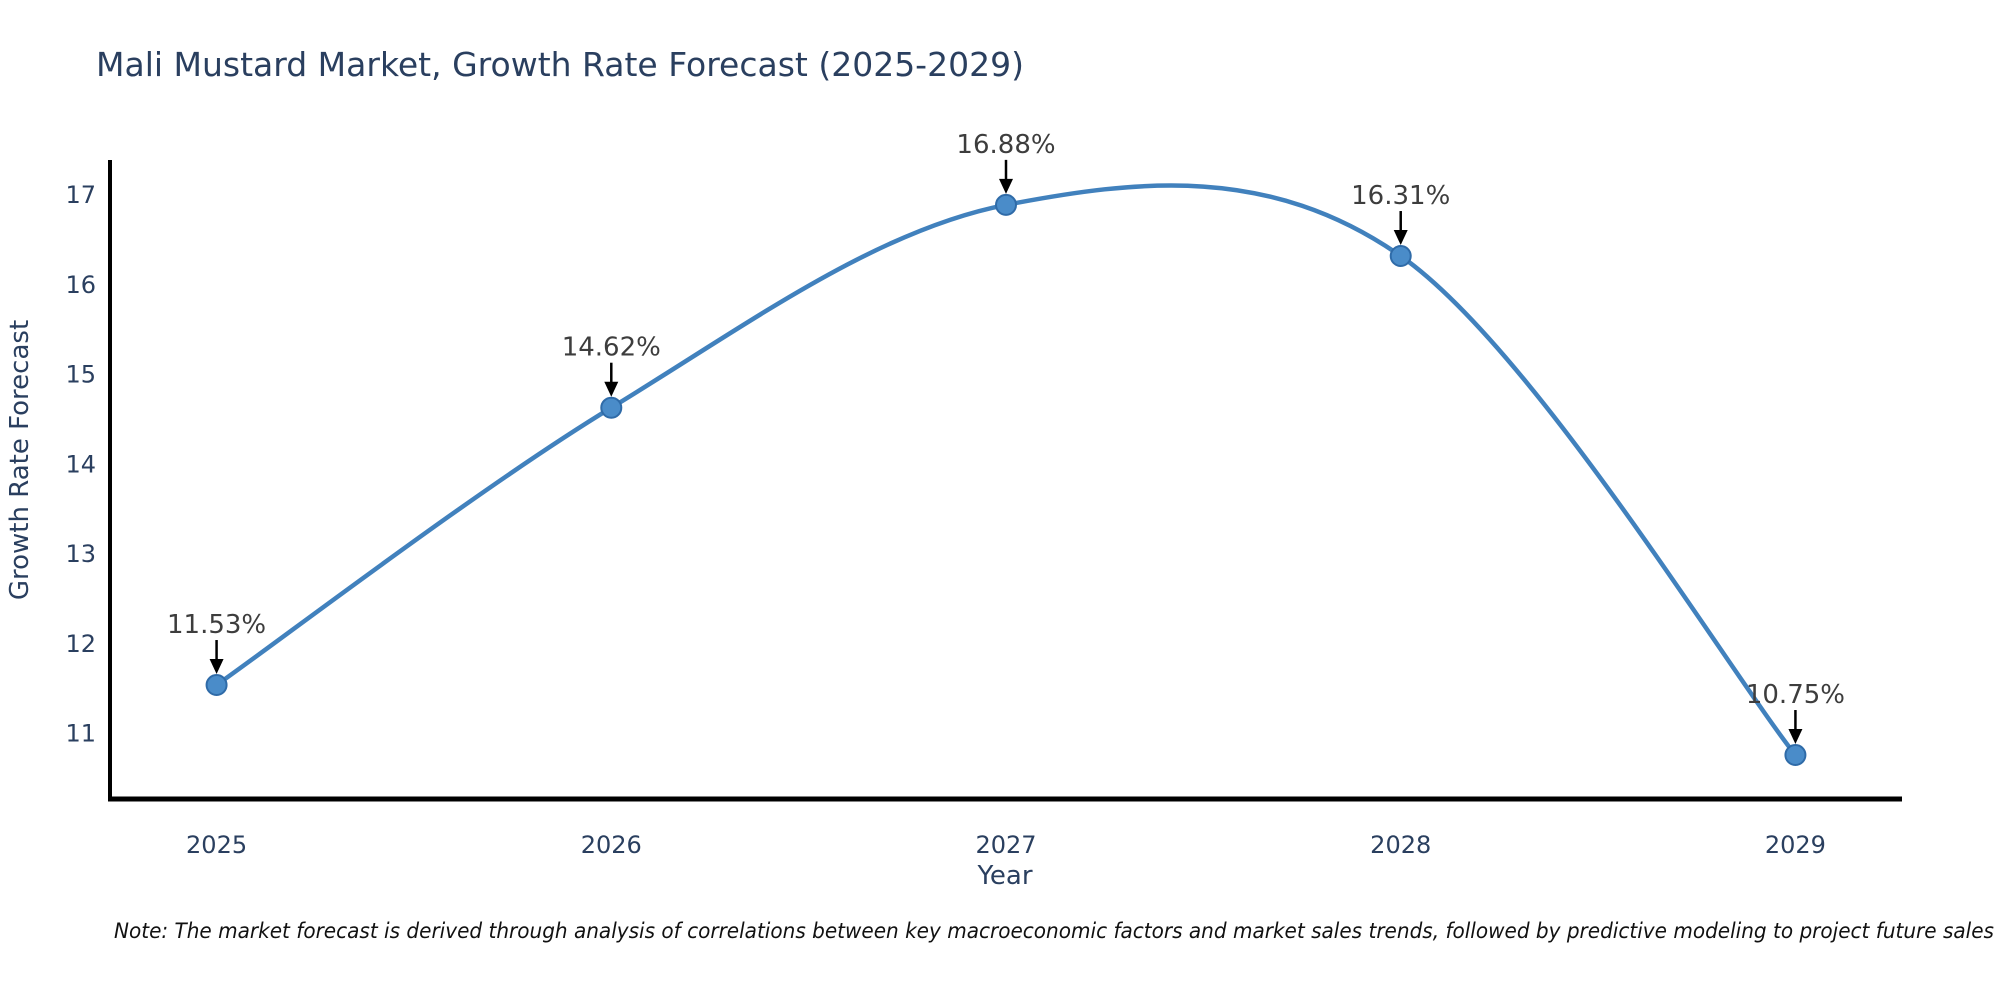 The height and width of the screenshot is (1000, 2000). What do you see at coordinates (611, 407) in the screenshot?
I see `data-point-2026` at bounding box center [611, 407].